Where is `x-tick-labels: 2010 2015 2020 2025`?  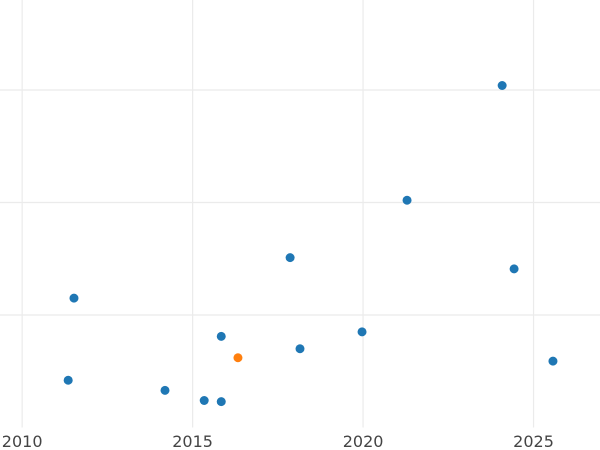
x-tick-labels: 2010 2015 2020 2025 is located at coordinates (278, 441).